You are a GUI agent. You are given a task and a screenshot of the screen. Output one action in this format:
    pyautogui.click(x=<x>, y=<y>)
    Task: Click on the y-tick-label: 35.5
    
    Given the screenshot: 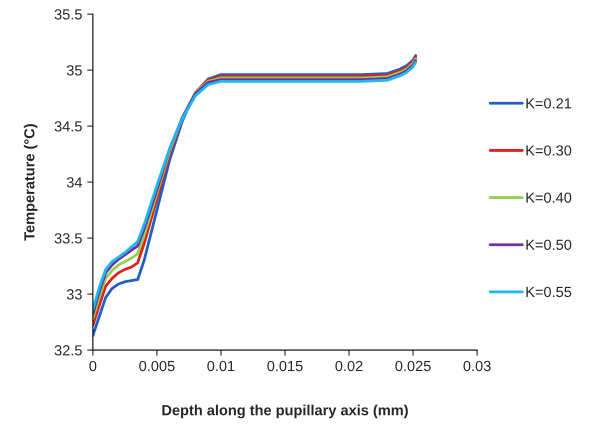 What is the action you would take?
    pyautogui.click(x=68, y=14)
    